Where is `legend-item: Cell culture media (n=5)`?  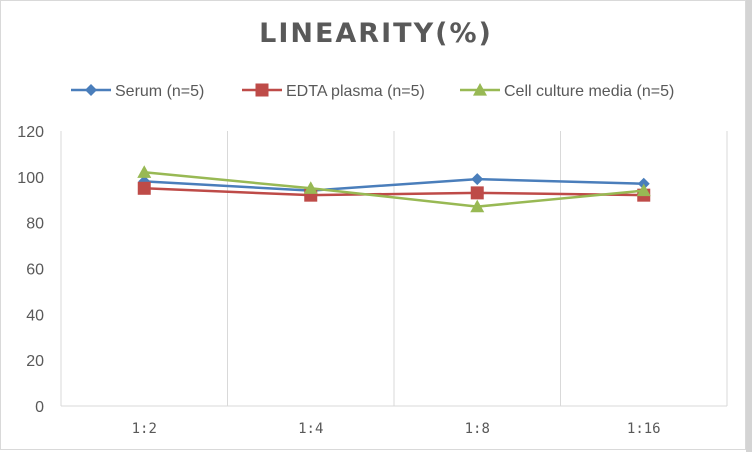
legend-item: Cell culture media (n=5) is located at coordinates (567, 91).